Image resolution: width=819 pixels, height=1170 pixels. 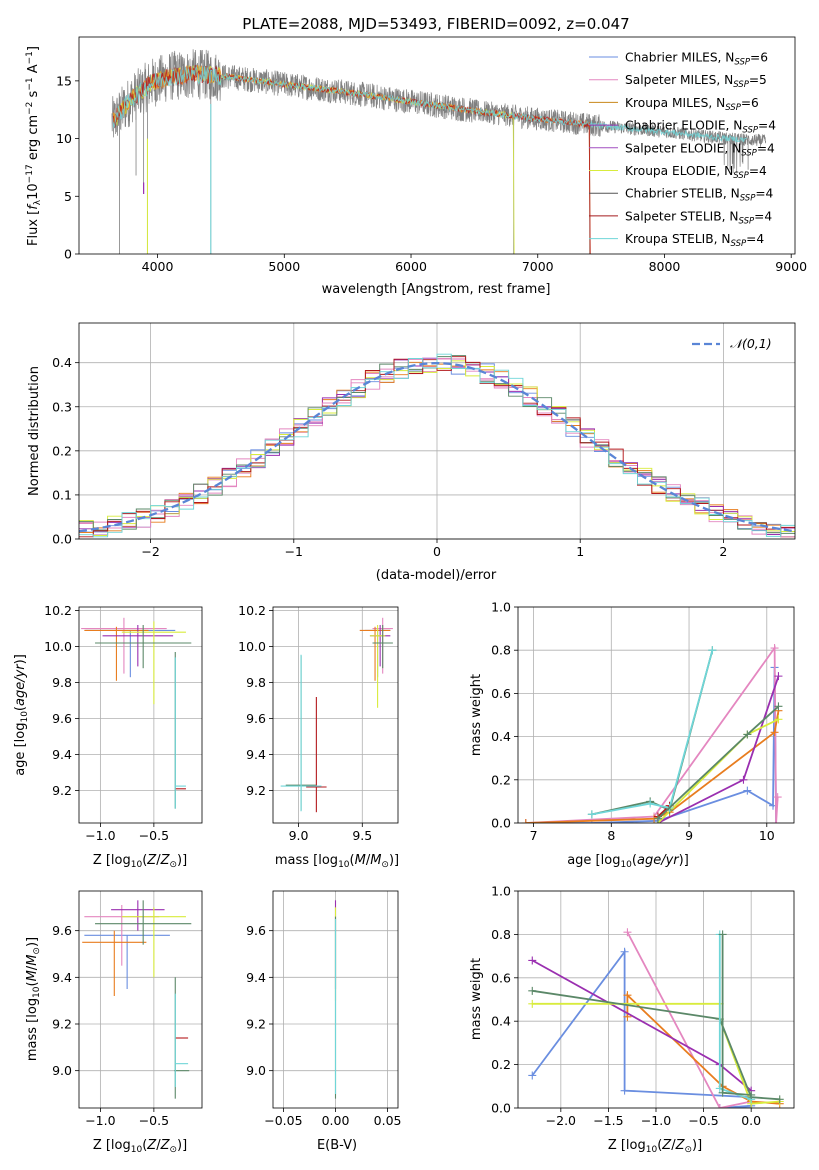 I want to click on weight-line-chabrier_stelib, so click(x=656, y=1045).